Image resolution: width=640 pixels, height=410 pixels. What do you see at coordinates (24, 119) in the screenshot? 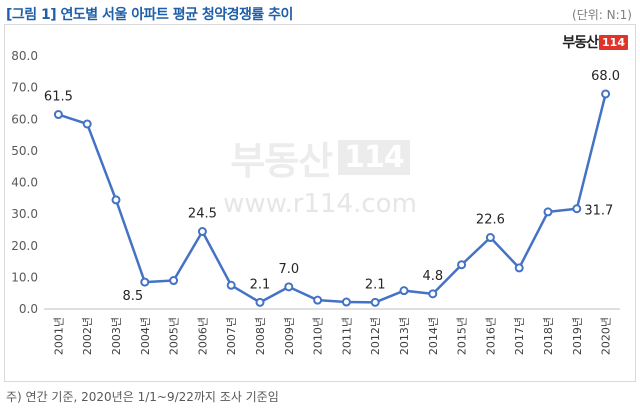
I see `y-tick-label: 60.0` at bounding box center [24, 119].